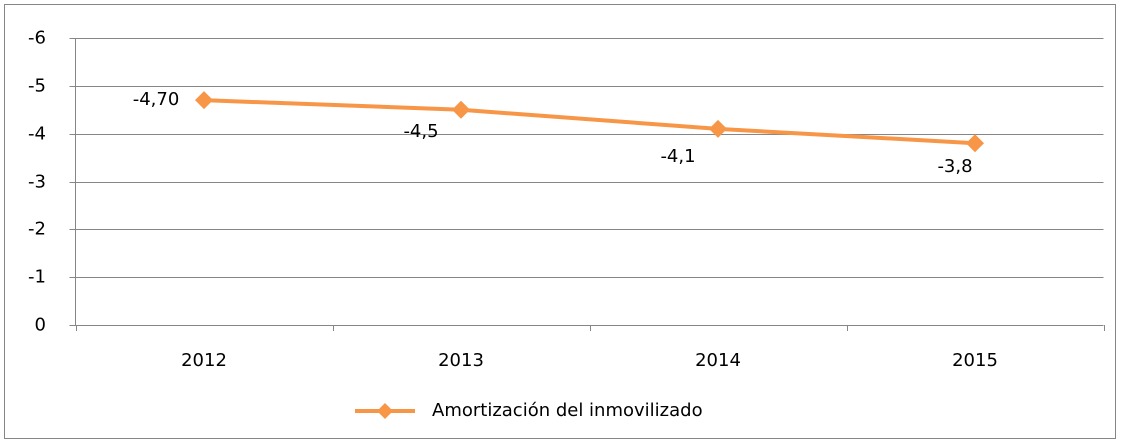 The height and width of the screenshot is (443, 1121). I want to click on data-label: -4,5, so click(420, 131).